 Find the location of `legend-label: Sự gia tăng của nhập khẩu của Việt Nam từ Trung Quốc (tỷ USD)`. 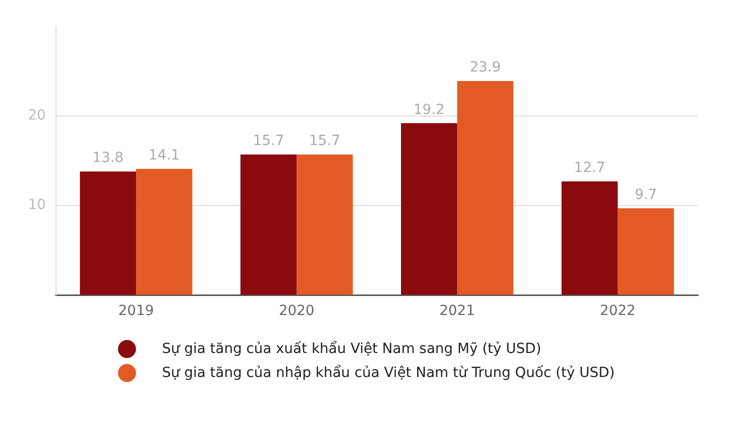

legend-label: Sự gia tăng của nhập khẩu của Việt Nam từ Trung Quốc (tỷ USD) is located at coordinates (388, 373).